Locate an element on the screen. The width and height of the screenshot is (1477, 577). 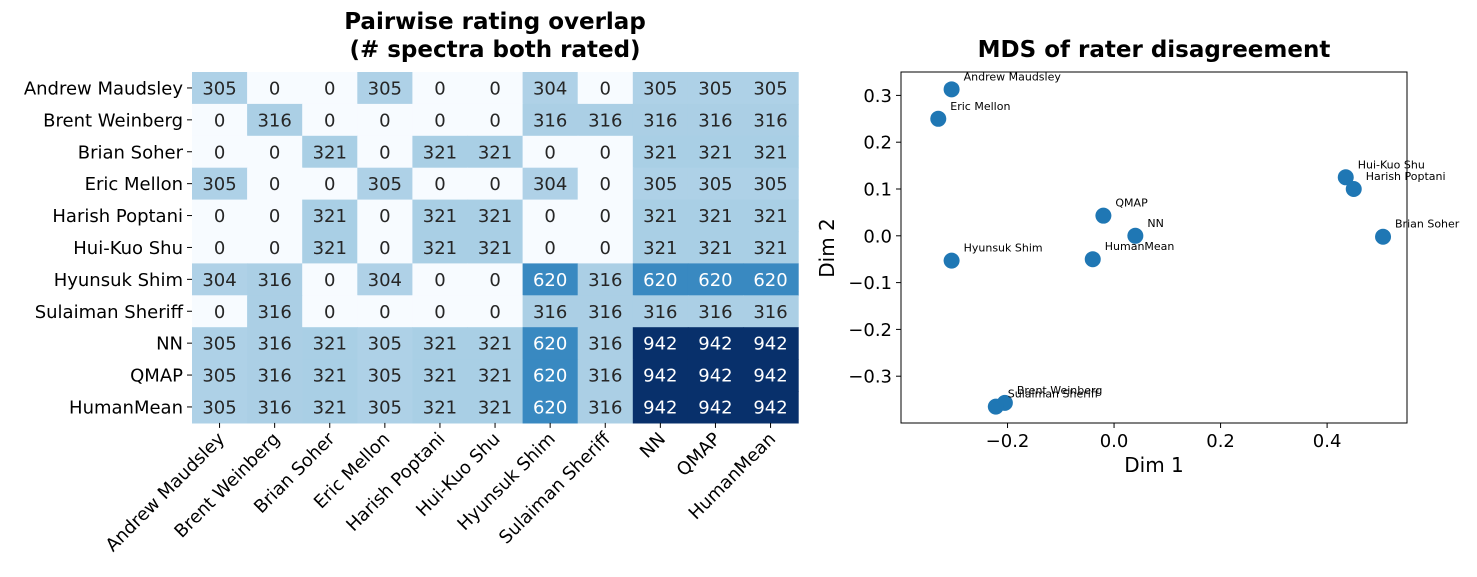
scatter-point-label: NN is located at coordinates (1155, 223).